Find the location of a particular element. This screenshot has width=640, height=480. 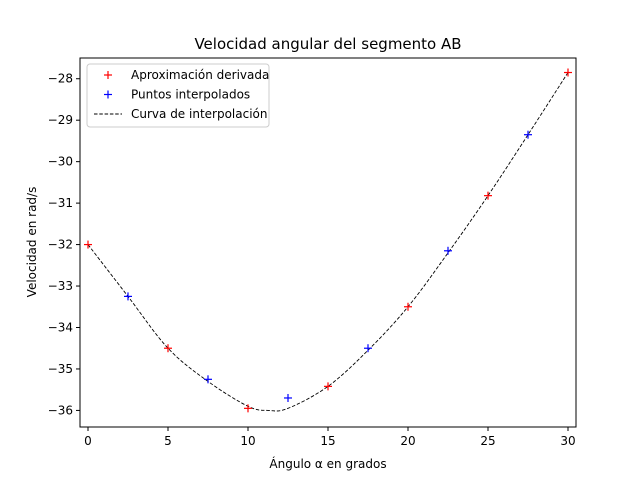

legend-label: Aproximación derivada is located at coordinates (200, 75).